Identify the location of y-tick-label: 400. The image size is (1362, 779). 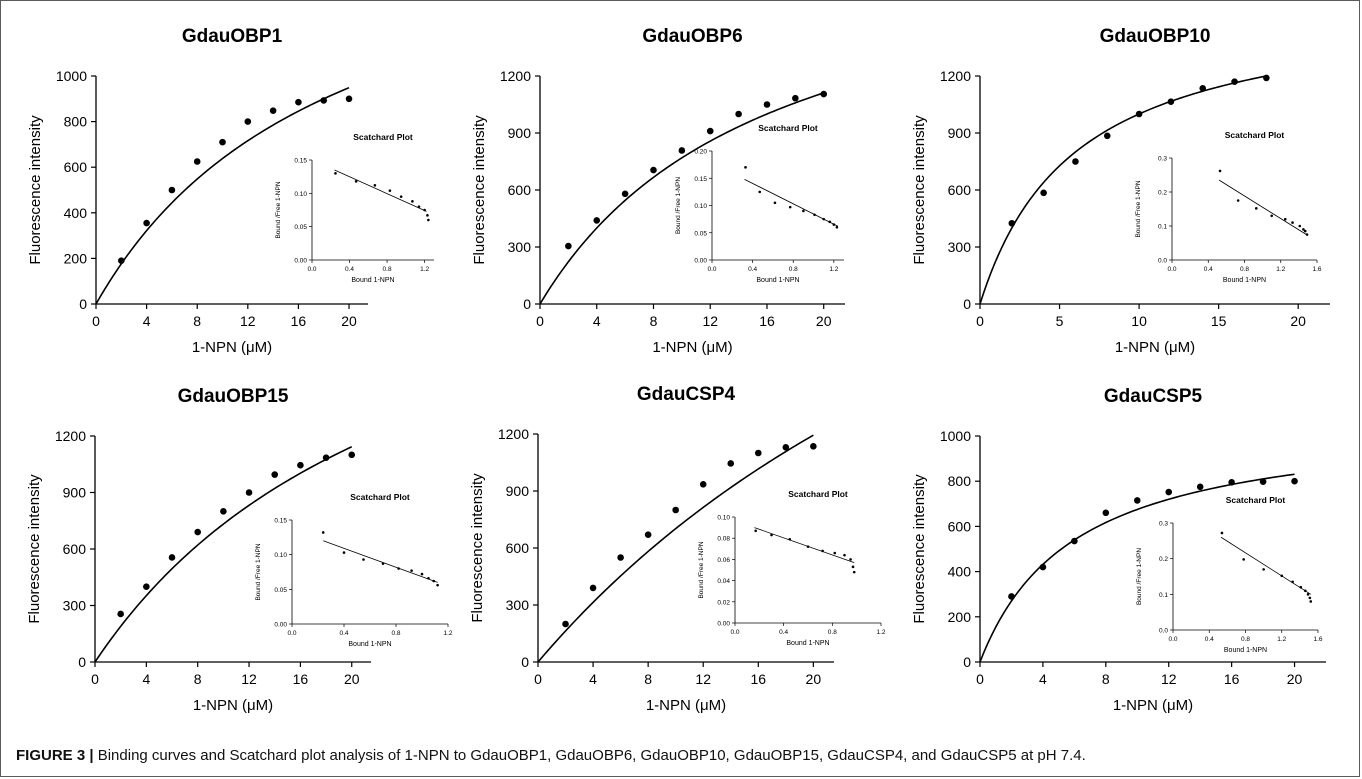
(76, 213).